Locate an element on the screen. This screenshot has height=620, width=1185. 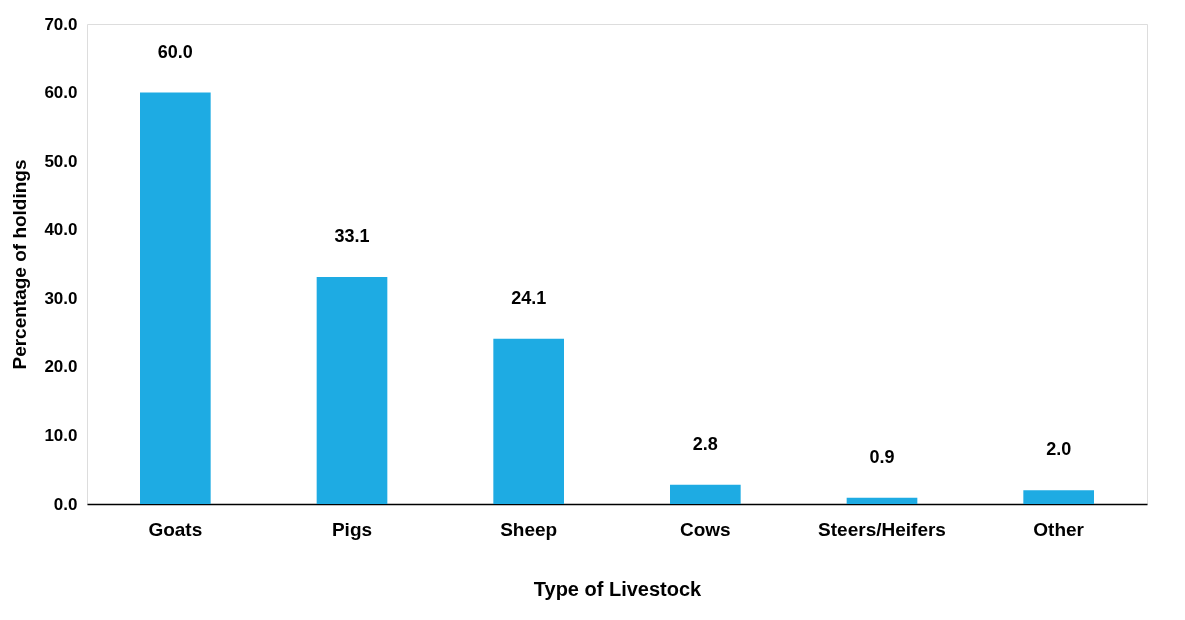
data-label: 24.1 is located at coordinates (529, 297).